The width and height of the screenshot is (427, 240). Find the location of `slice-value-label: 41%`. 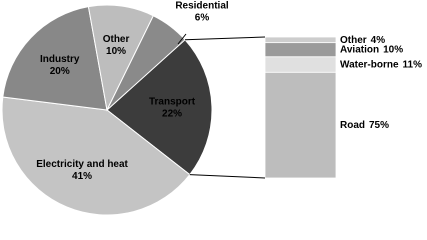

slice-value-label: 41% is located at coordinates (82, 176).